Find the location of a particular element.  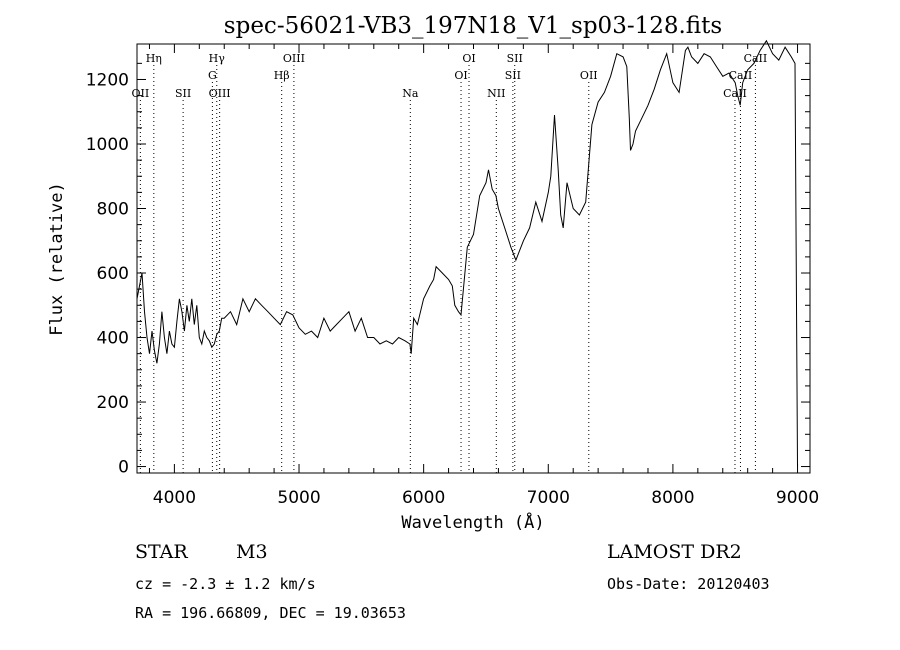

redshift-cz: cz = -2.3 ± 1.2 km/s is located at coordinates (225, 584).